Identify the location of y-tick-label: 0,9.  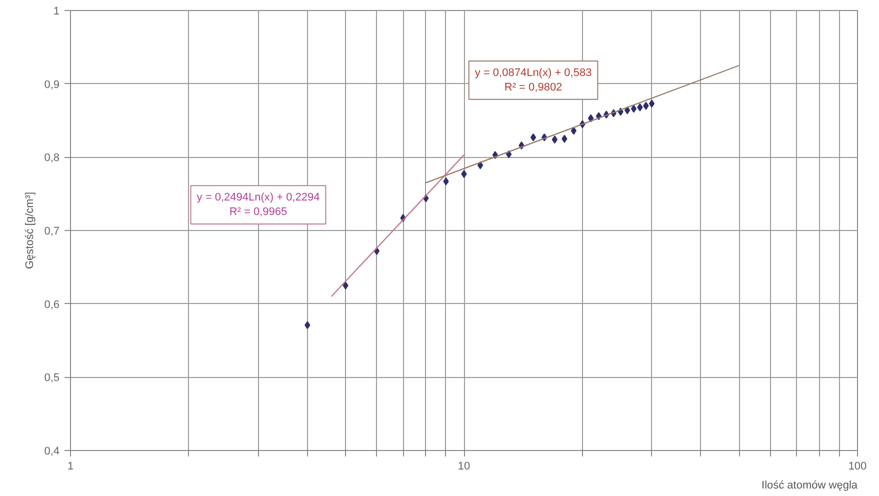
(52, 84).